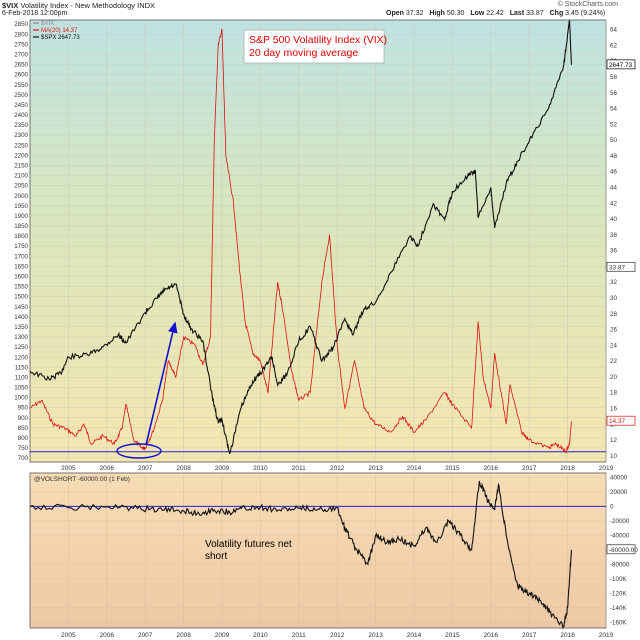 The height and width of the screenshot is (640, 640). I want to click on left-tick-2100: 2100, so click(21, 176).